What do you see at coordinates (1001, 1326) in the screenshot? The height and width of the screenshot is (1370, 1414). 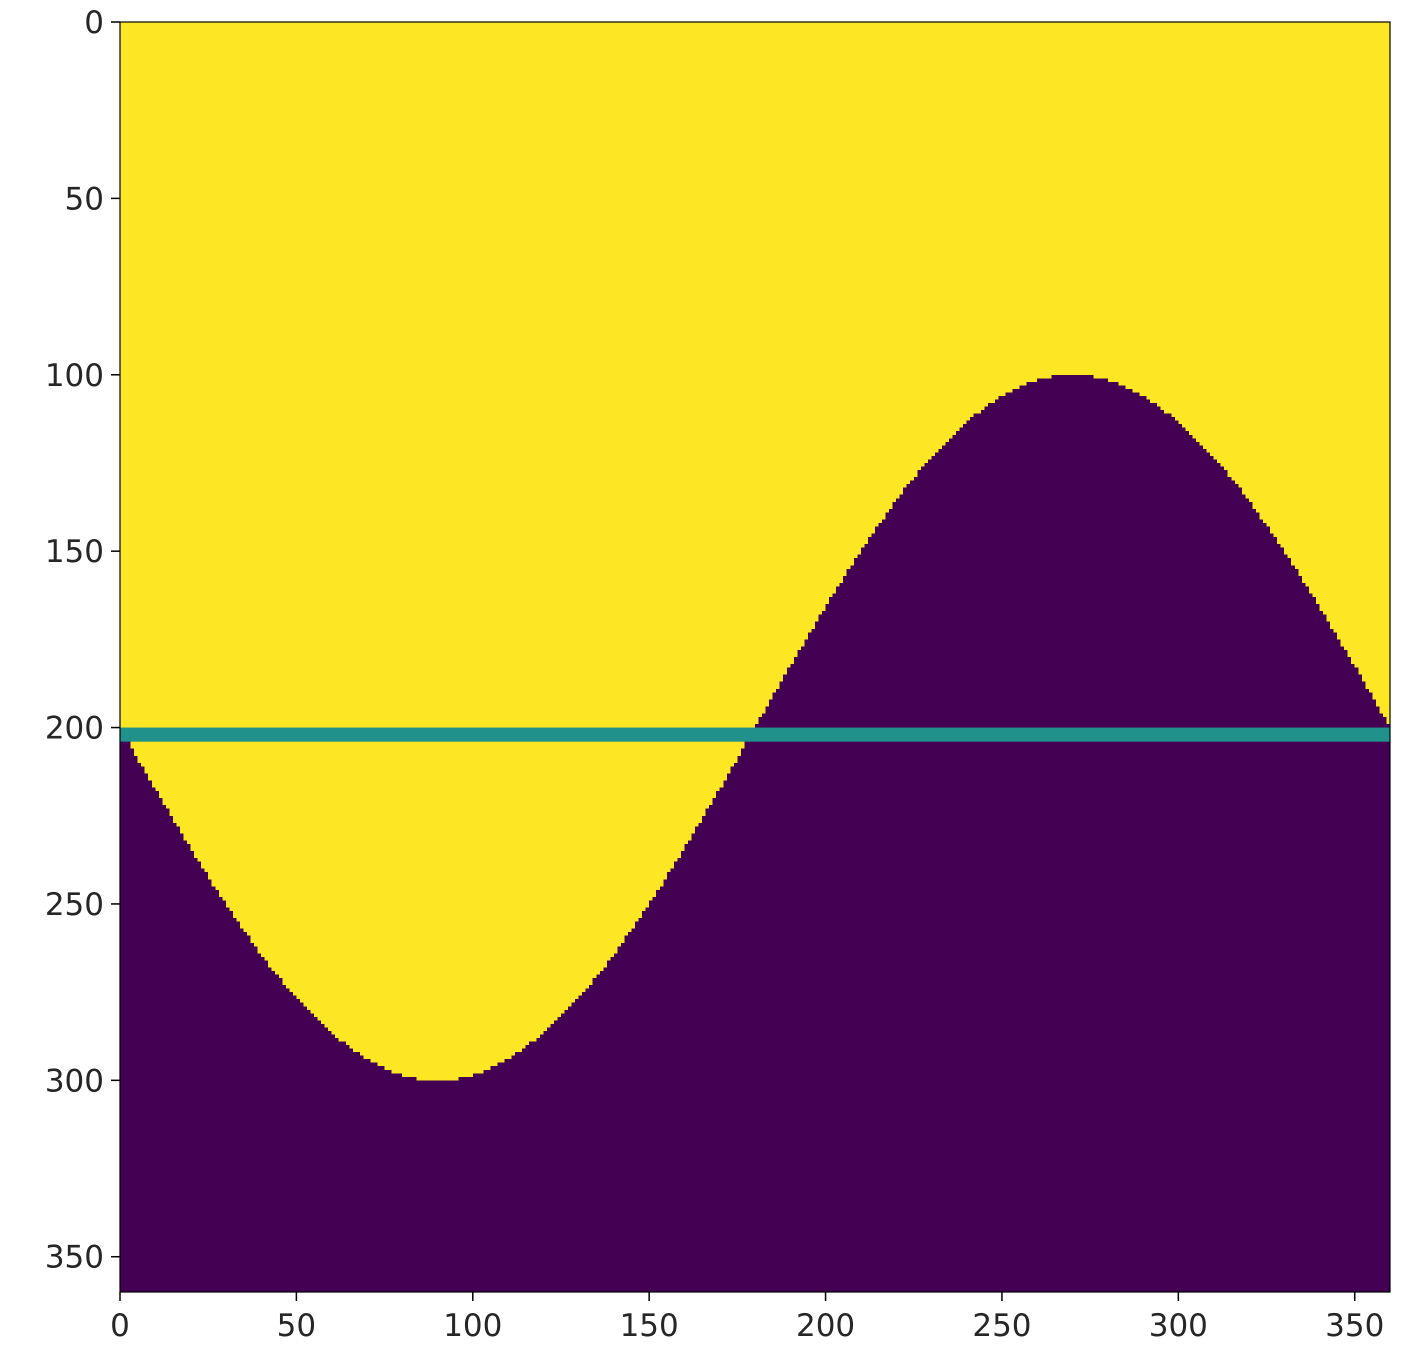 I see `x-tick-label: 250` at bounding box center [1001, 1326].